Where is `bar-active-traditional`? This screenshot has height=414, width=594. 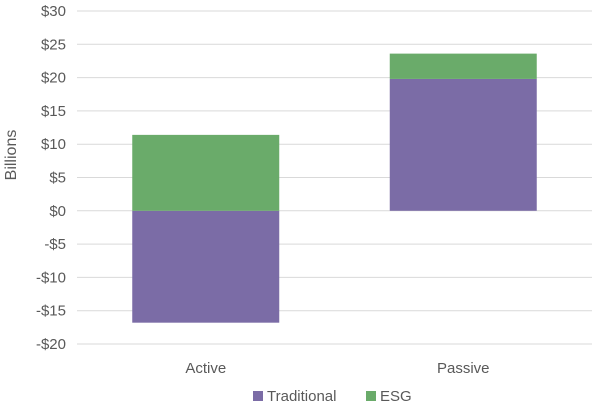
bar-active-traditional is located at coordinates (206, 266).